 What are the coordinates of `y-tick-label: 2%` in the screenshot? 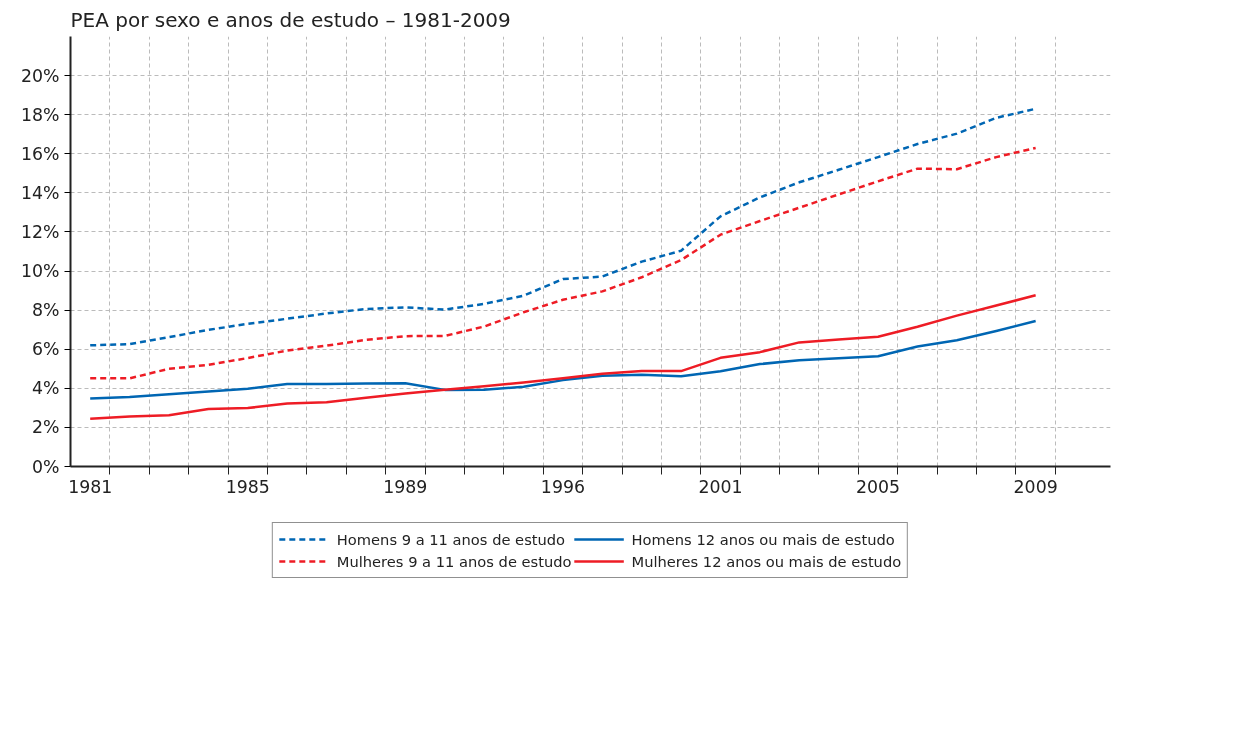 It's located at (46, 427).